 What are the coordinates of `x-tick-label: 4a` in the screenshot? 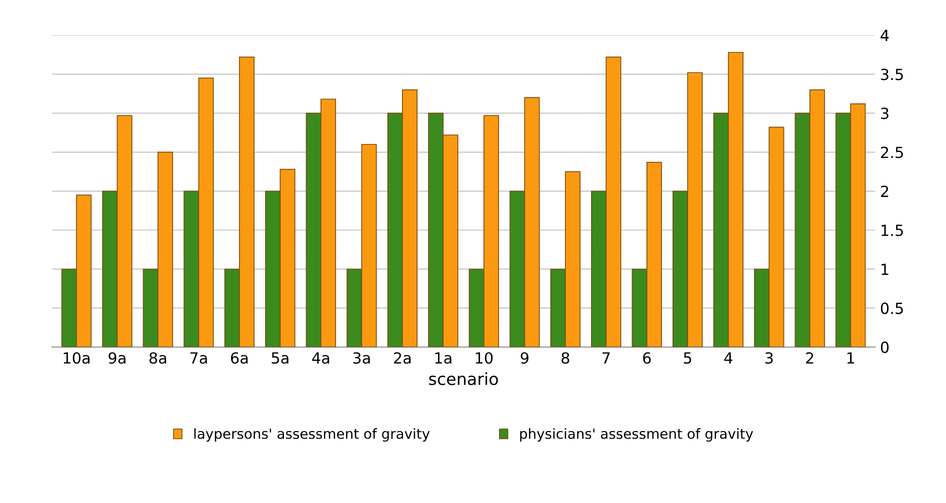 It's located at (321, 358).